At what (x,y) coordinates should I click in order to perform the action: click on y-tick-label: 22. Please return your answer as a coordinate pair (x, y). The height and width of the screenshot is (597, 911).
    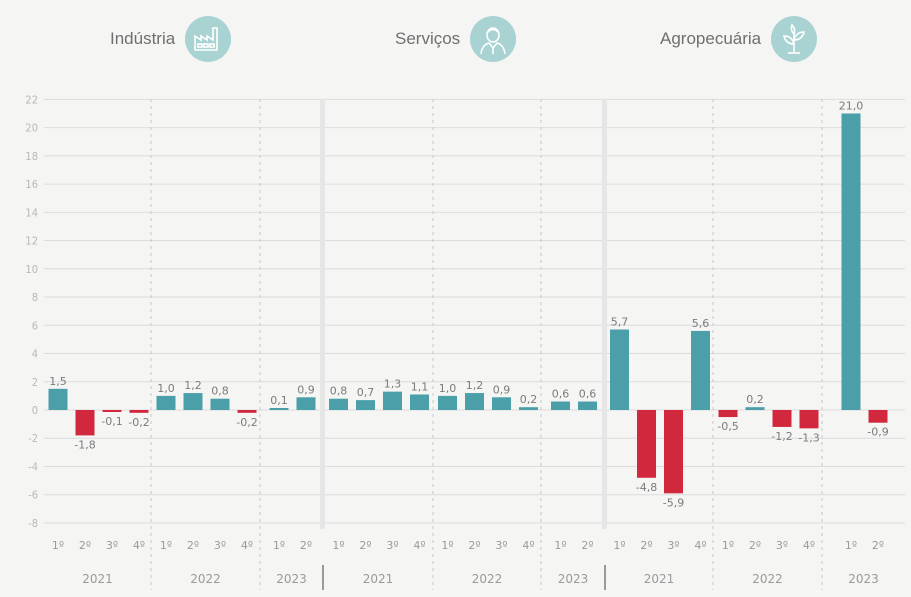
    Looking at the image, I should click on (31, 99).